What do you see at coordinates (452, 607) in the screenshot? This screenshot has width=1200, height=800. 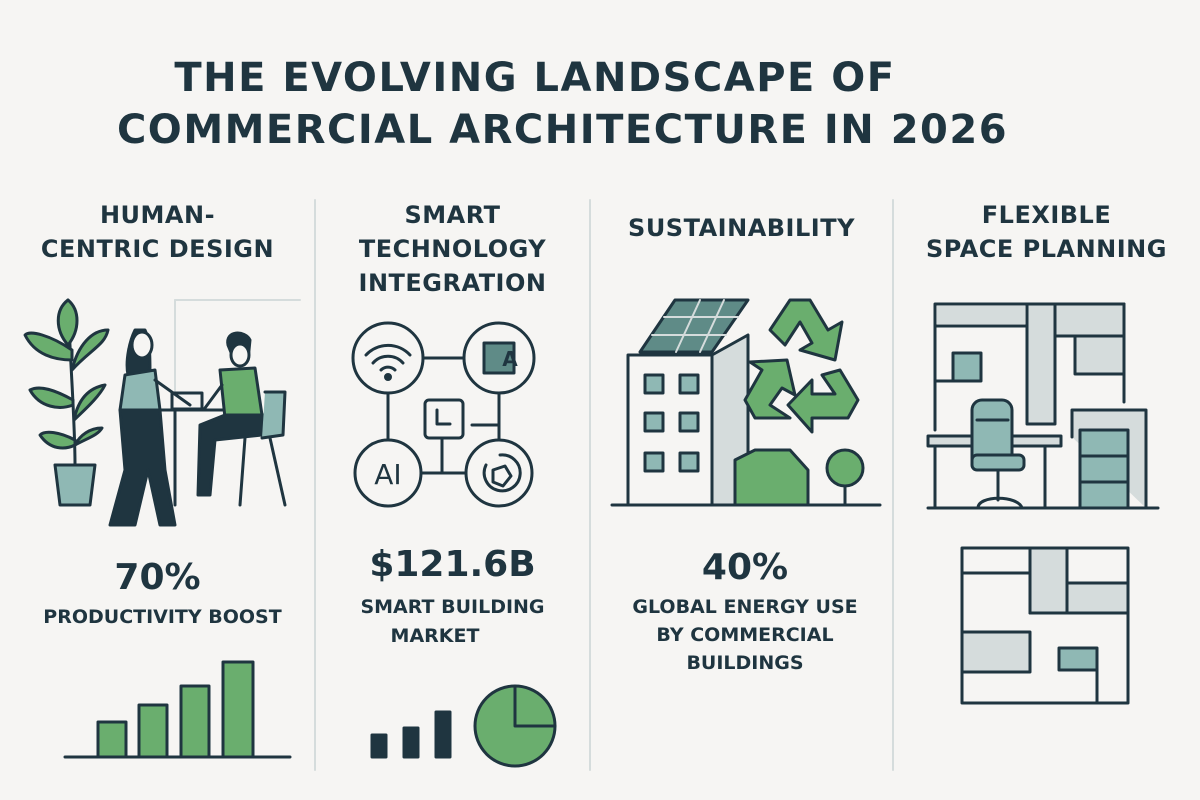 I see `desc-market-1: SMART BUILDING` at bounding box center [452, 607].